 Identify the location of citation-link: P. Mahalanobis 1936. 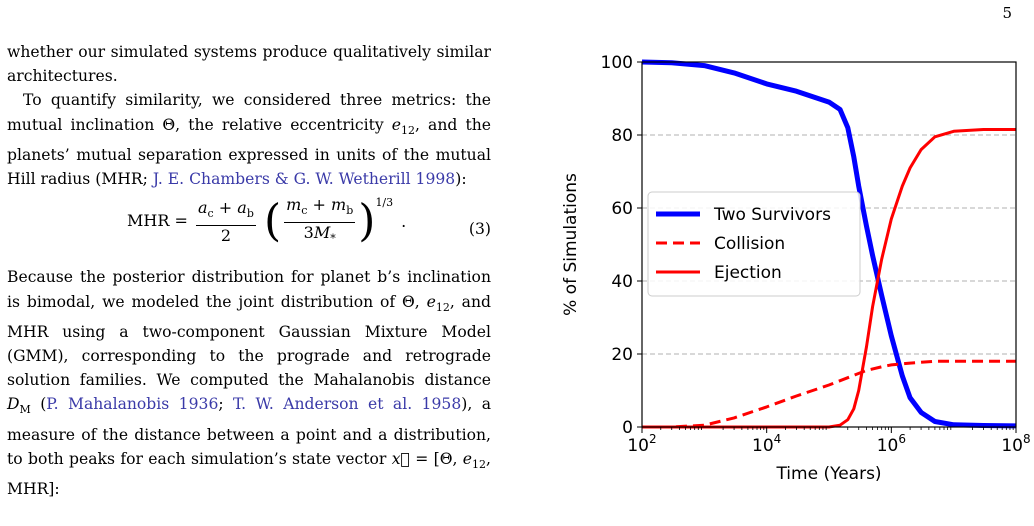
(132, 404).